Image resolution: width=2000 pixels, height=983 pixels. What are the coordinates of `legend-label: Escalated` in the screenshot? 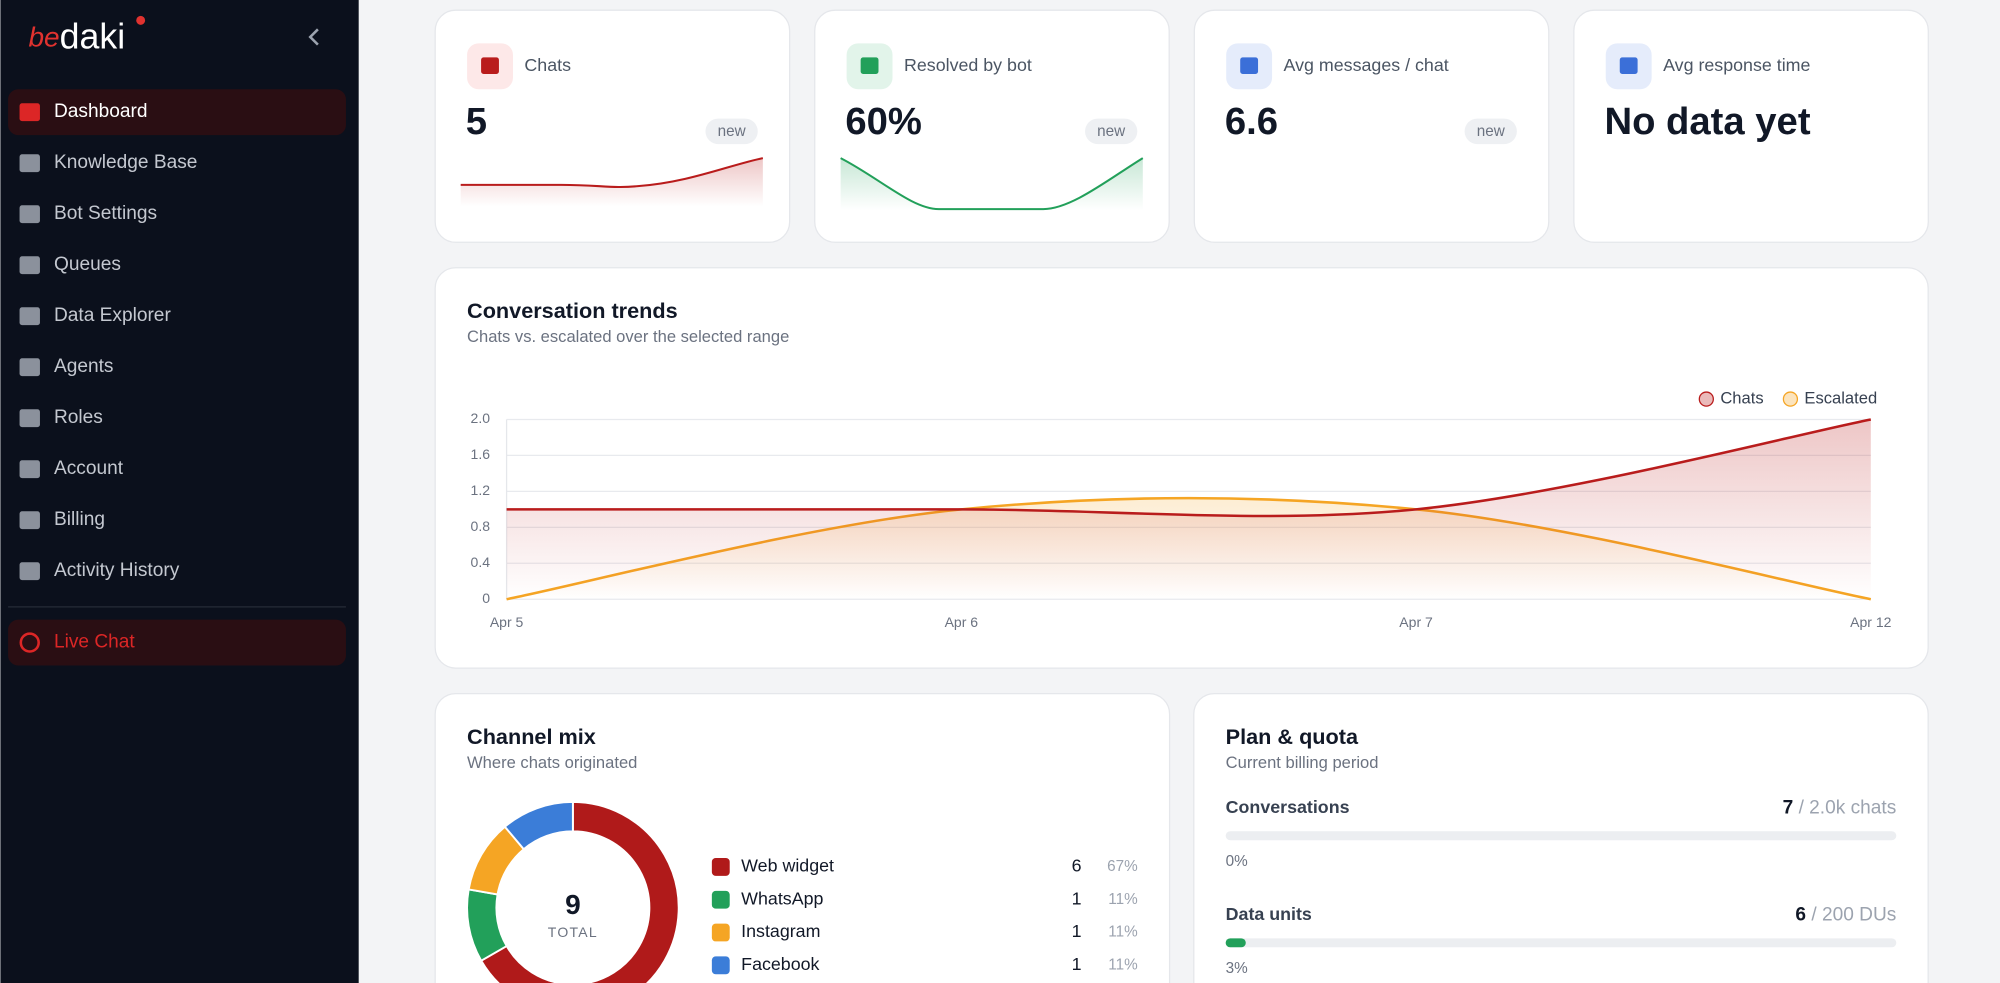 It's located at (1840, 397).